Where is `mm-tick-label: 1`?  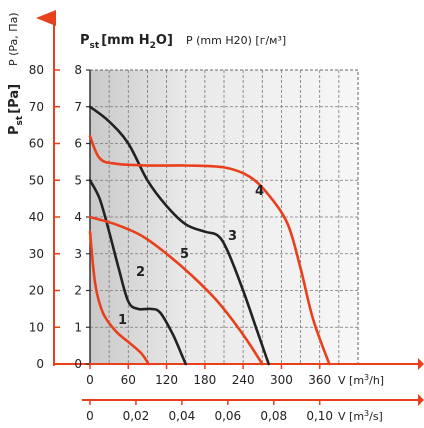
mm-tick-label: 1 is located at coordinates (78, 327).